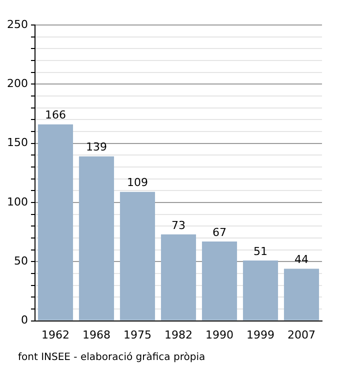 The width and height of the screenshot is (350, 373). What do you see at coordinates (137, 183) in the screenshot?
I see `data-label: 109` at bounding box center [137, 183].